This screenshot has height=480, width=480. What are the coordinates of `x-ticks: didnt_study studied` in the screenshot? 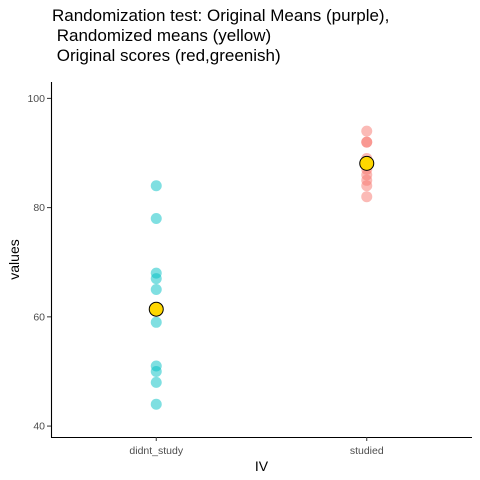 It's located at (256, 447).